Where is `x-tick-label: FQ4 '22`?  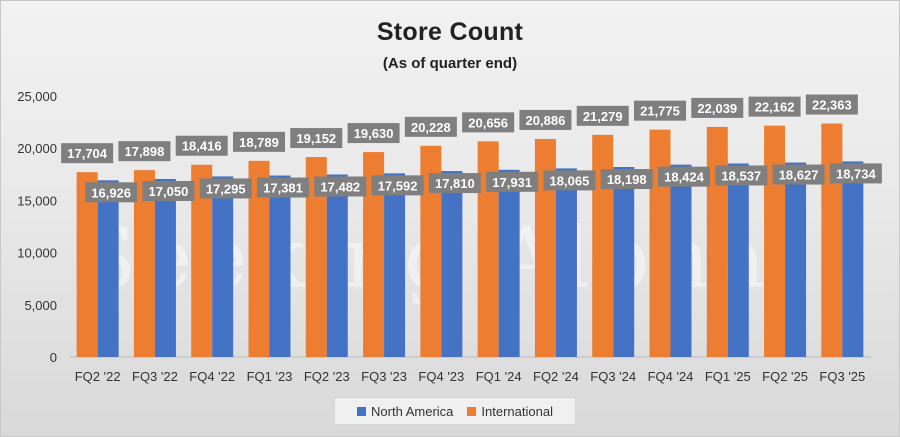 x-tick-label: FQ4 '22 is located at coordinates (212, 376).